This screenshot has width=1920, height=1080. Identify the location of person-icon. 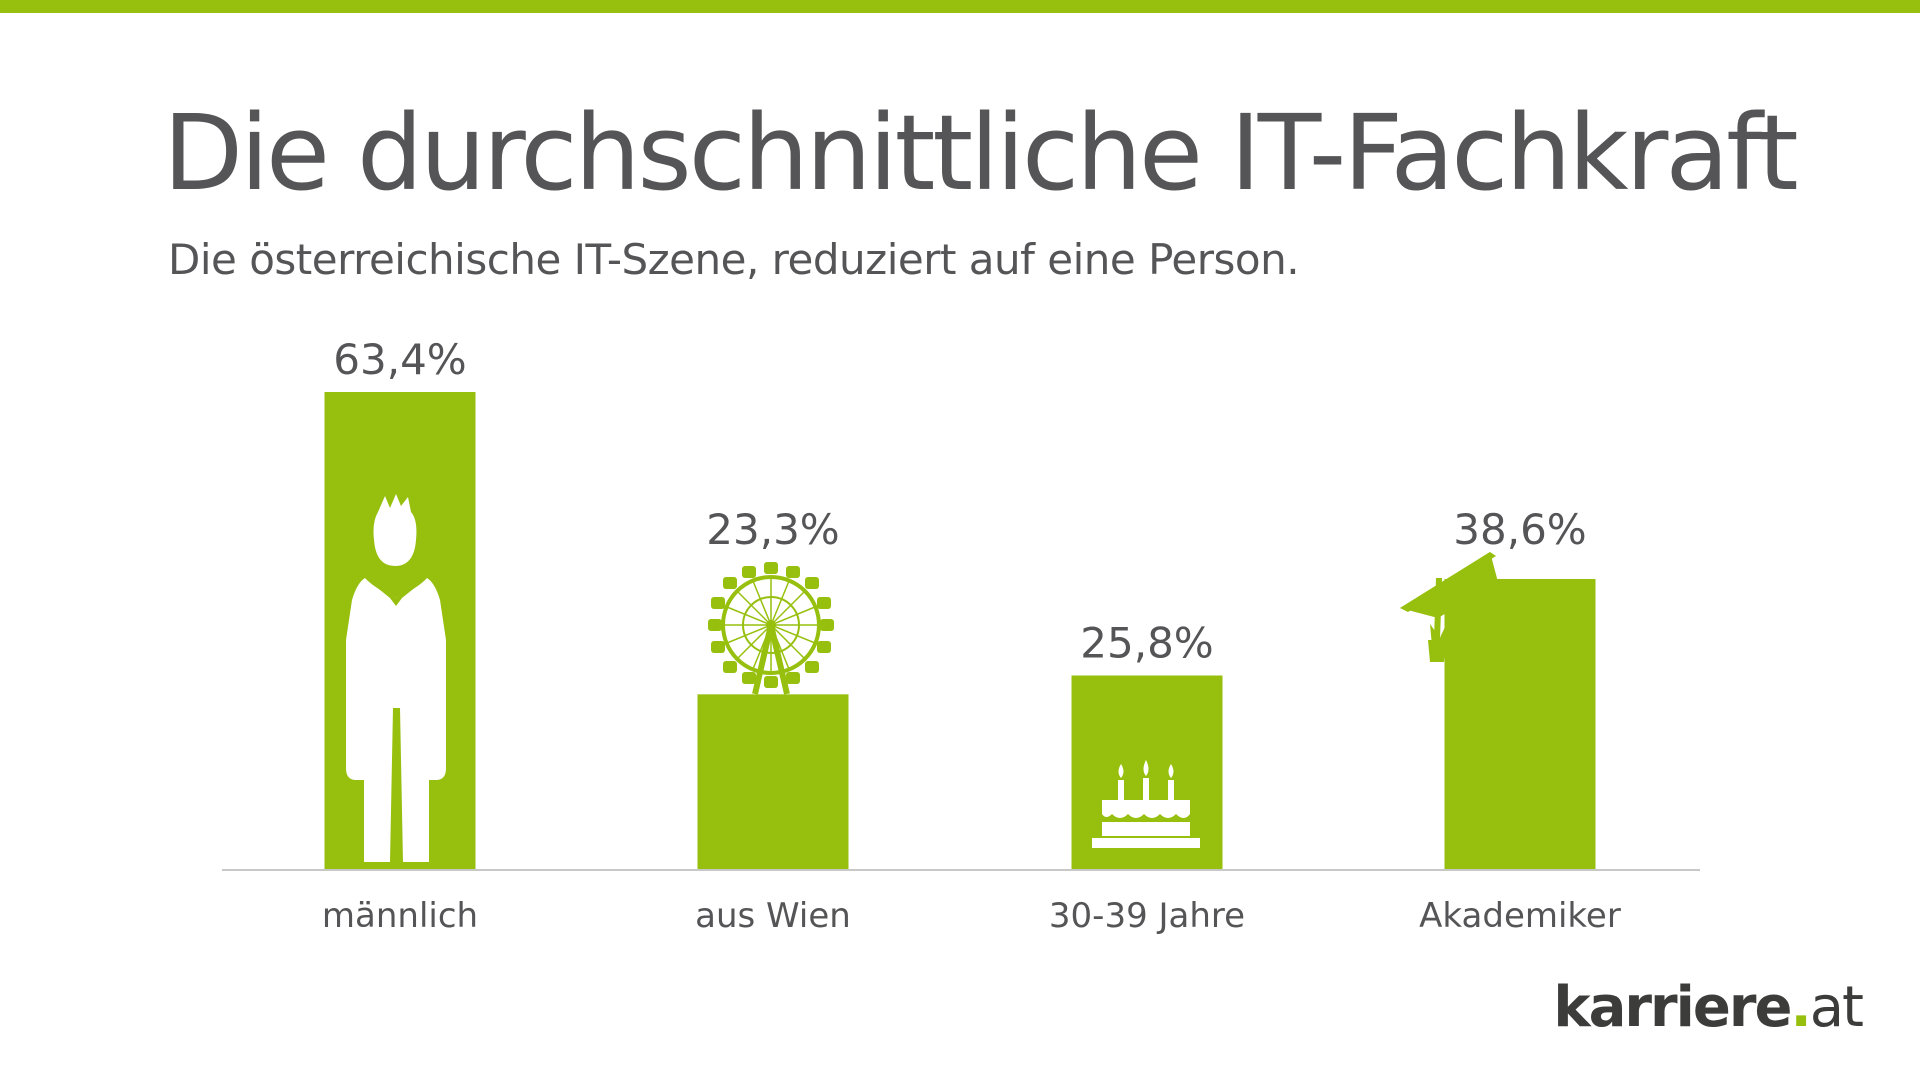
(396, 678).